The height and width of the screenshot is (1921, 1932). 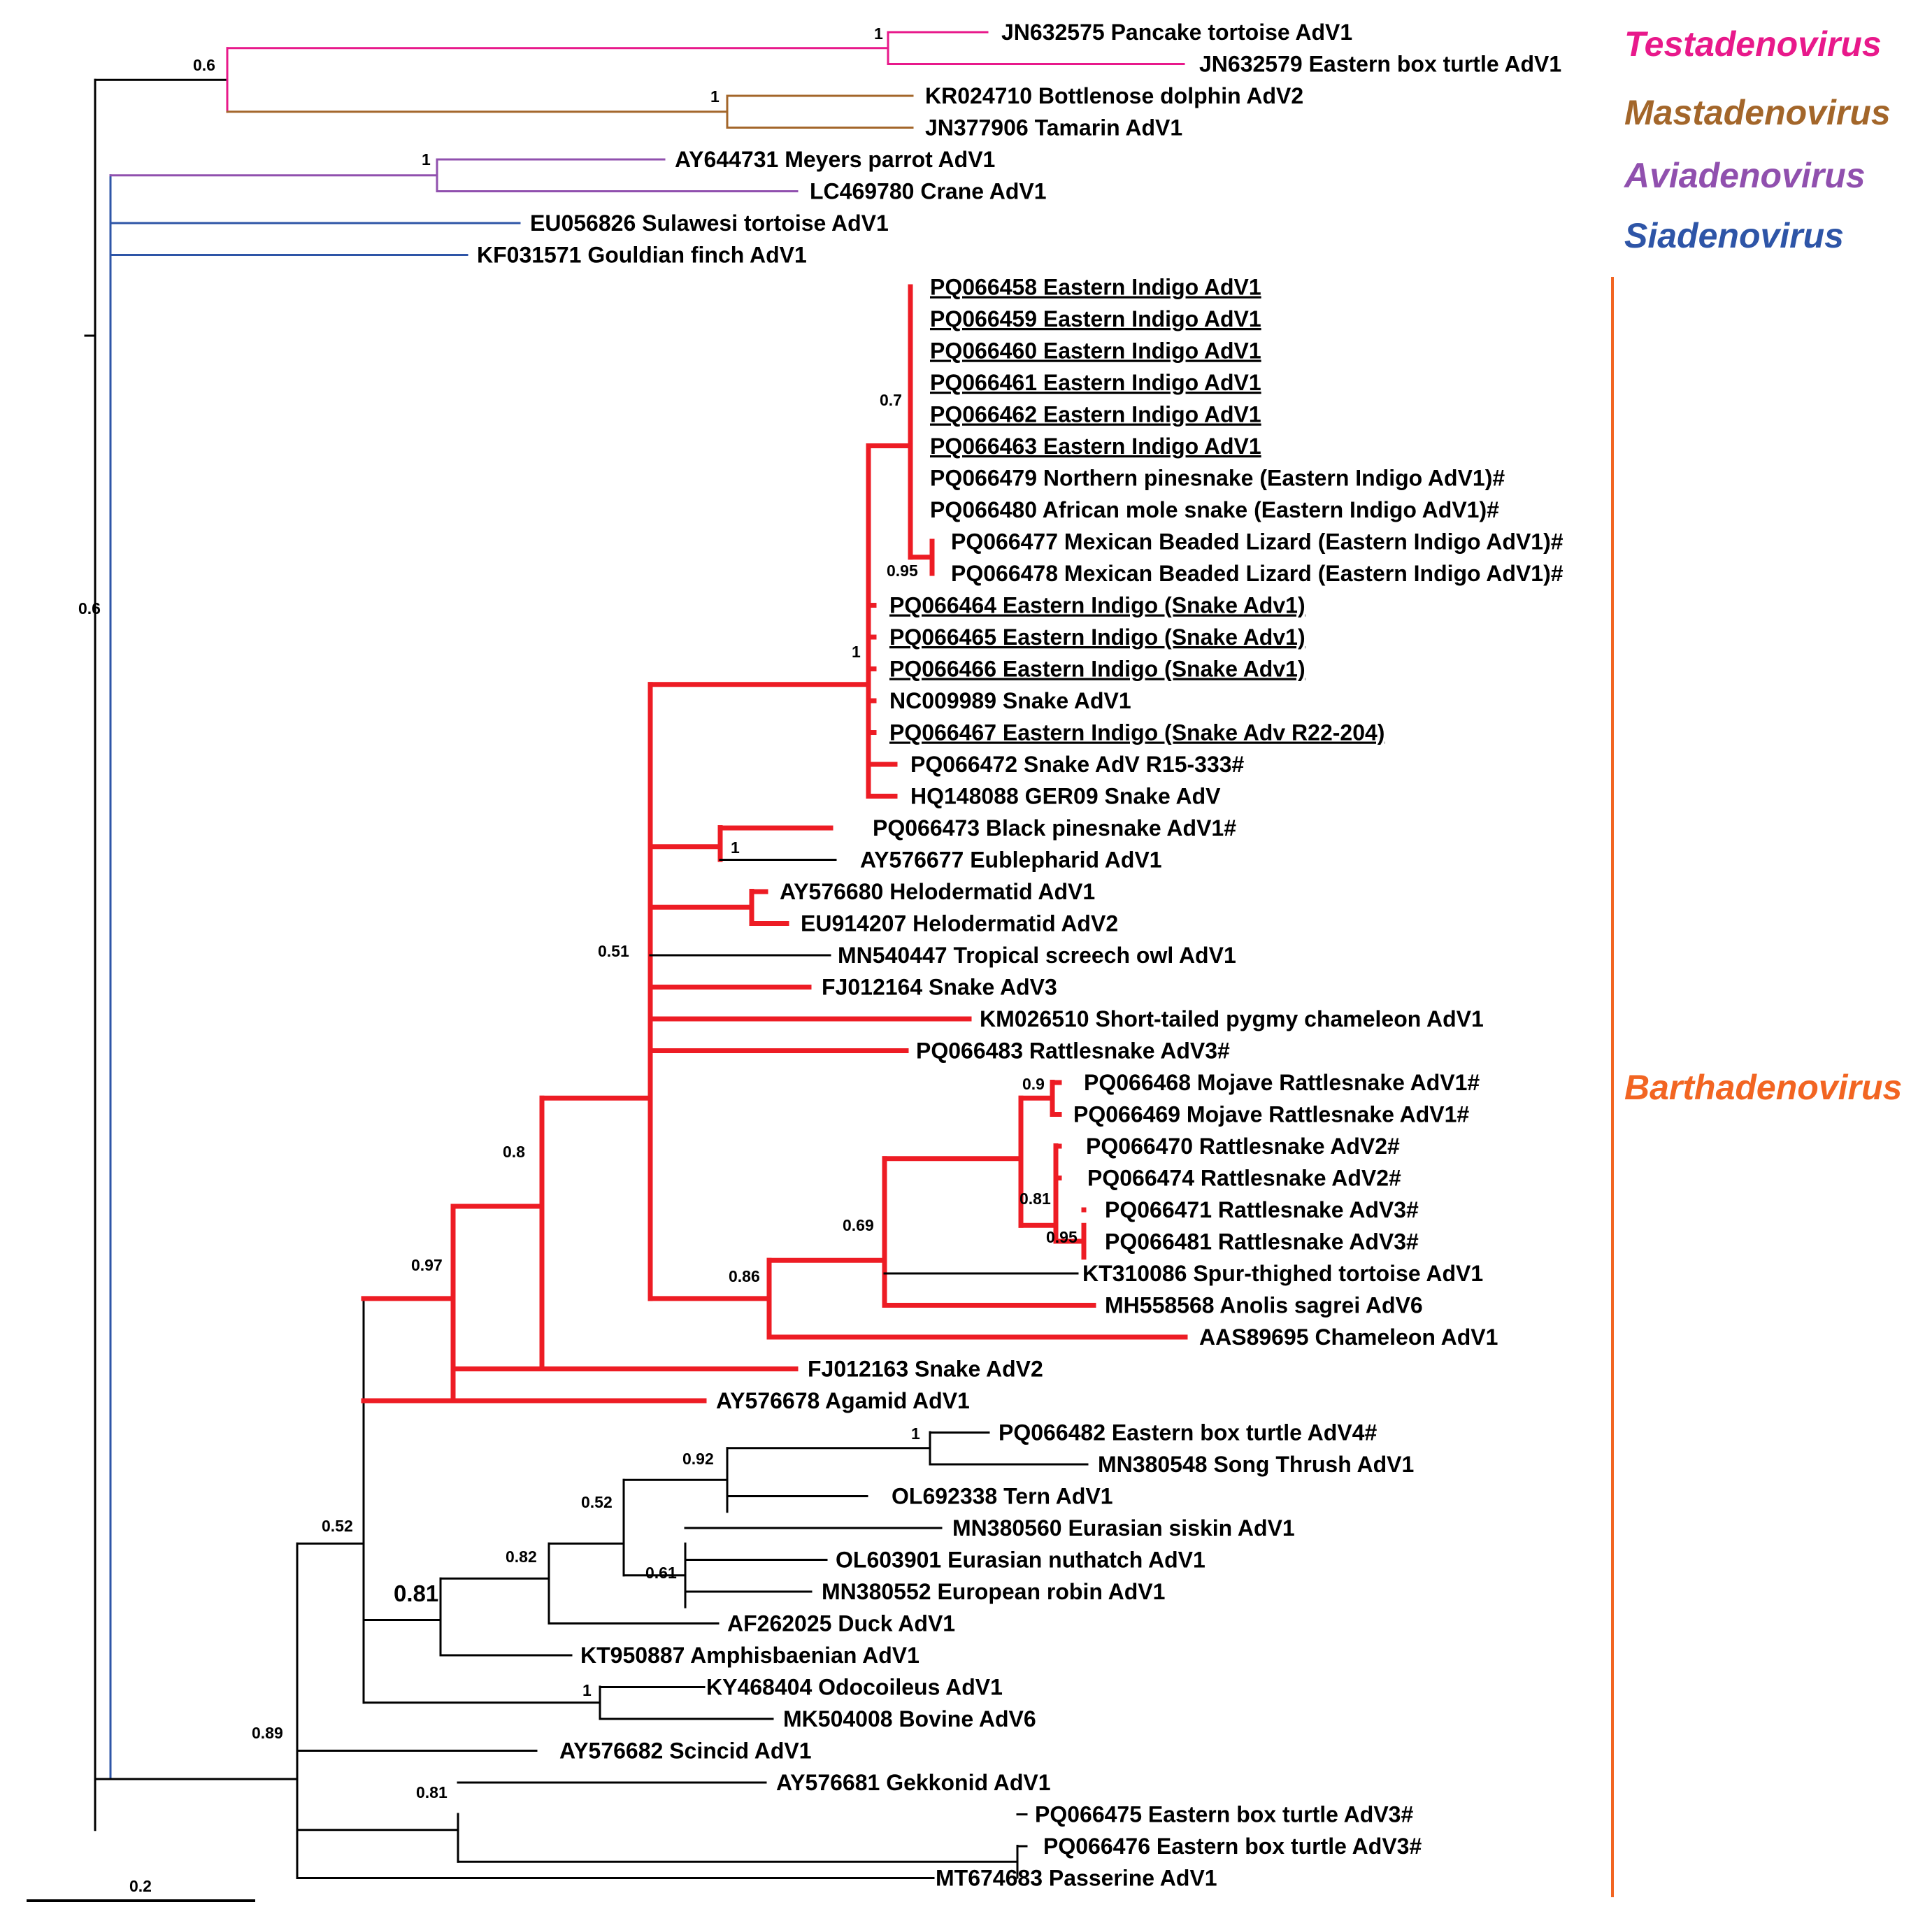 I want to click on tip-label: PQ066469 Mojave Rattlesnake AdV1#, so click(x=1271, y=1114).